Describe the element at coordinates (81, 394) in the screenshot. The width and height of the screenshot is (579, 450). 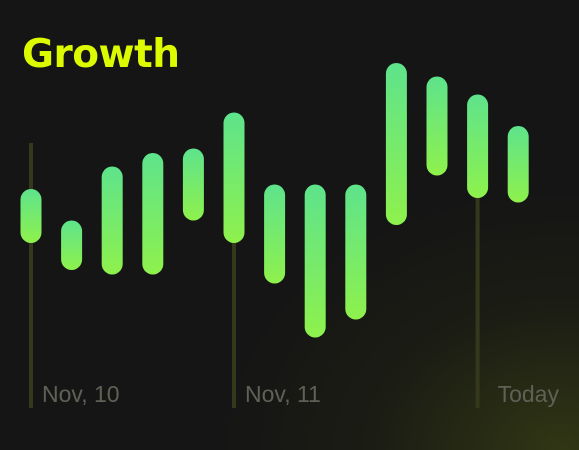
I see `x-tick-label: Nov, 10` at that location.